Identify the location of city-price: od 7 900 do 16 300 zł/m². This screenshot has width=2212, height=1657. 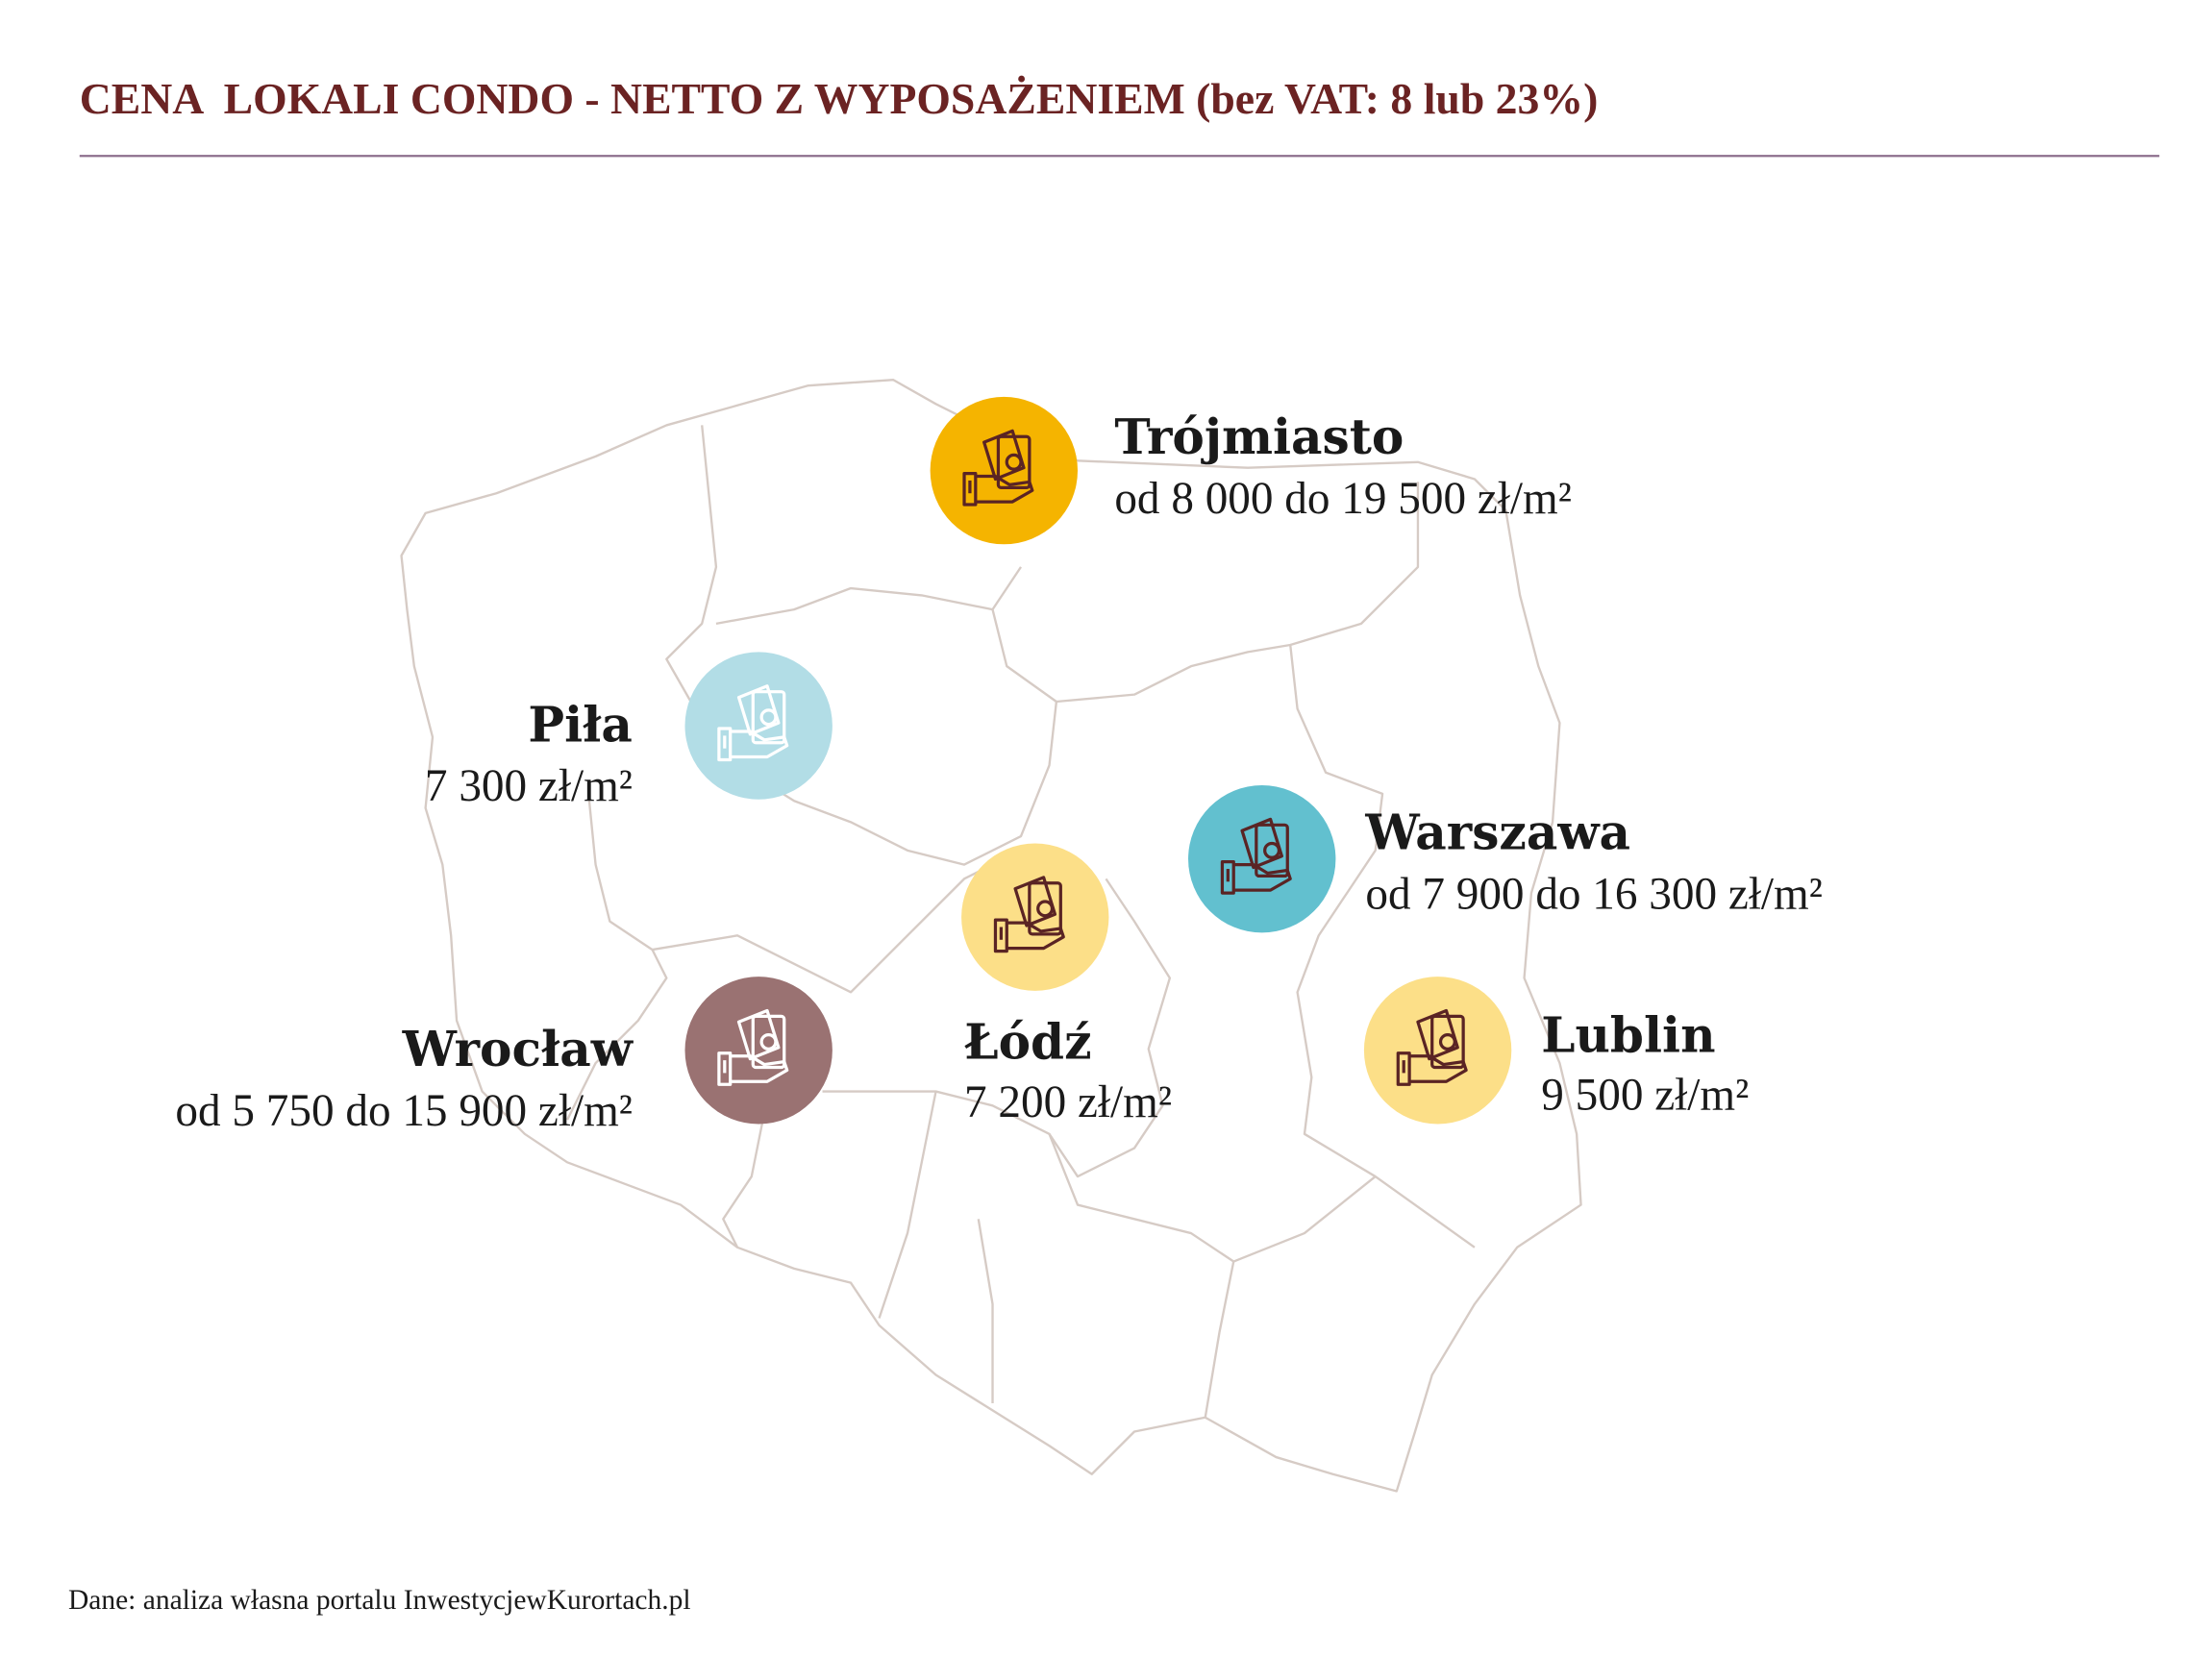
(1594, 894).